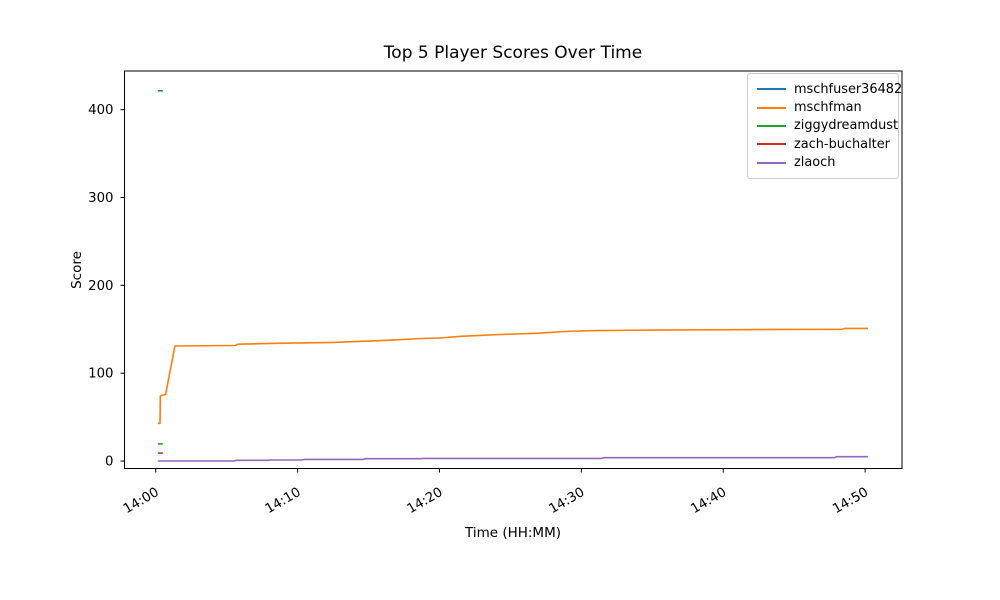 The image size is (1000, 600). Describe the element at coordinates (100, 198) in the screenshot. I see `y-tick-label: 300` at that location.